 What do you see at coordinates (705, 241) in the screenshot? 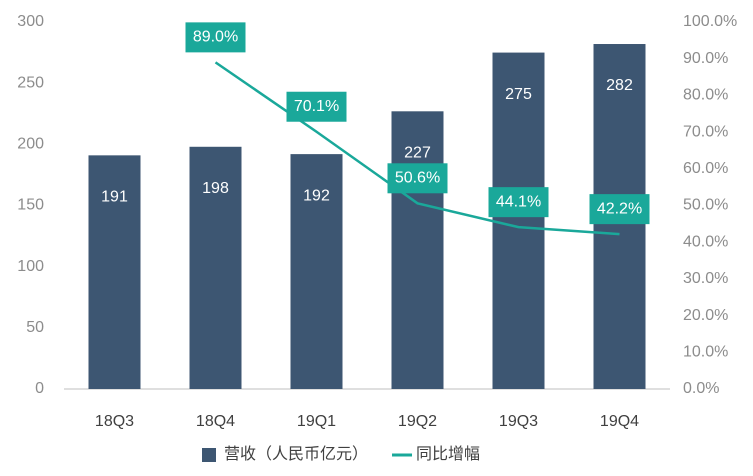
I see `y2-tick-label: 40.0%` at bounding box center [705, 241].